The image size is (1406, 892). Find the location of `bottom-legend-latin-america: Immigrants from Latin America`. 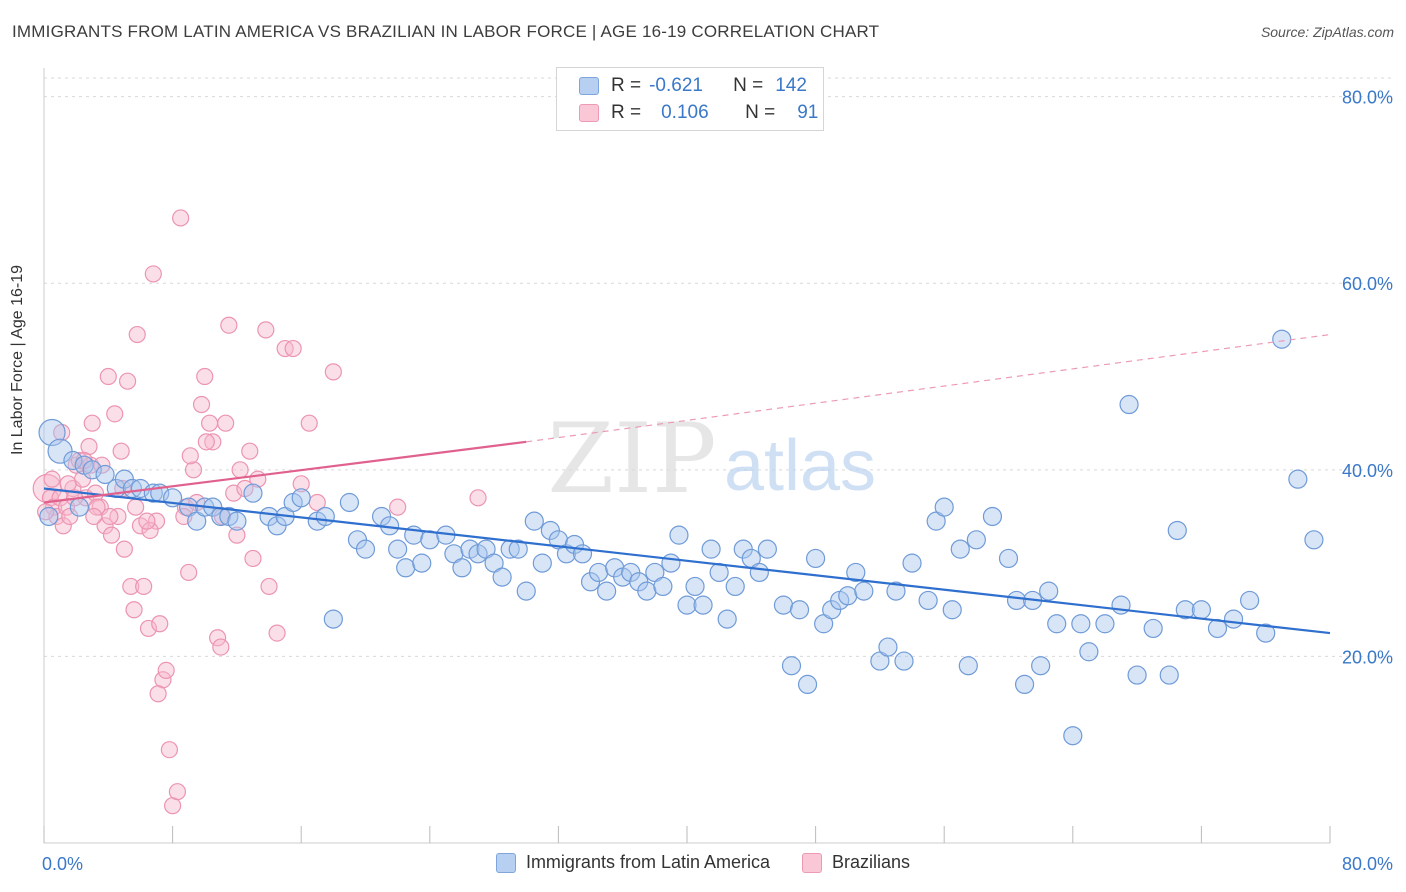

bottom-legend-latin-america: Immigrants from Latin America is located at coordinates (633, 862).